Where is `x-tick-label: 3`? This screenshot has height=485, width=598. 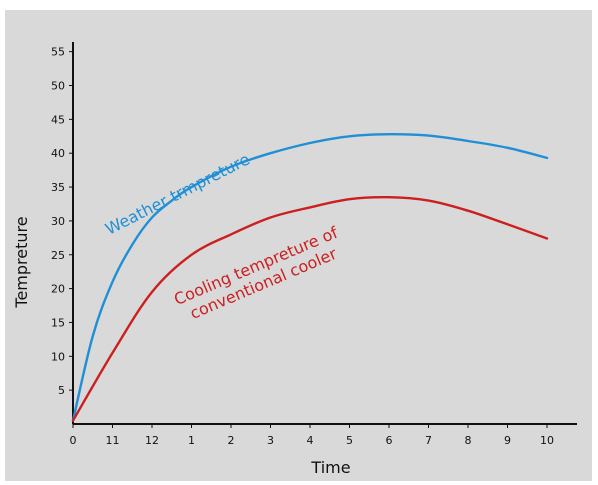
x-tick-label: 3 is located at coordinates (270, 440).